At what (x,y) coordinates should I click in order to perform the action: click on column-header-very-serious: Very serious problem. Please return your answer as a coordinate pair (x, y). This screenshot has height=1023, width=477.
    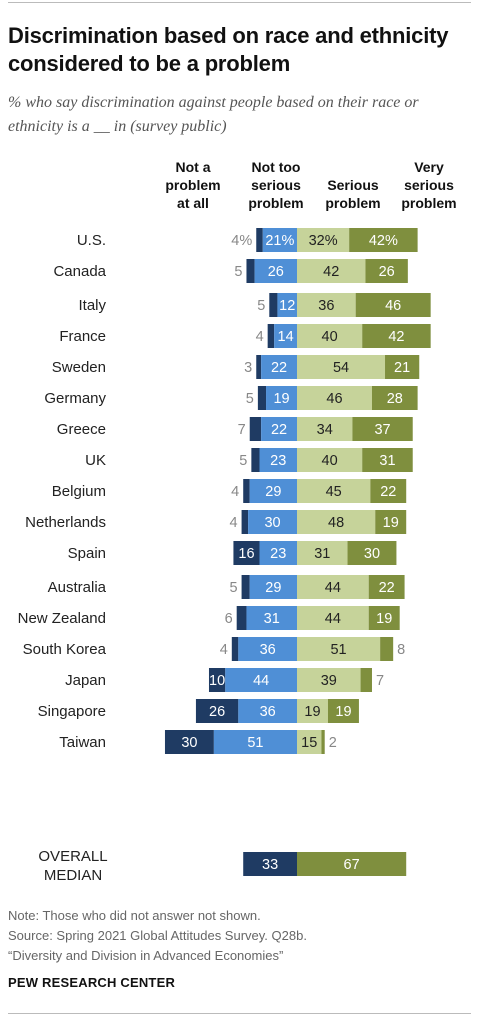
    Looking at the image, I should click on (429, 185).